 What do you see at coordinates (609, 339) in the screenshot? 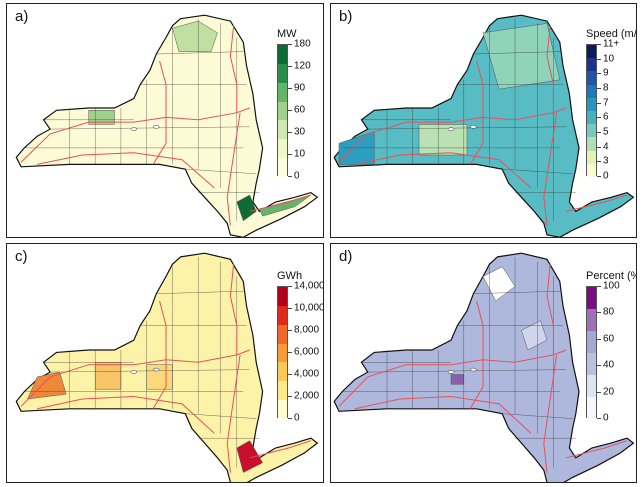
I see `legend-tick-label: 60` at bounding box center [609, 339].